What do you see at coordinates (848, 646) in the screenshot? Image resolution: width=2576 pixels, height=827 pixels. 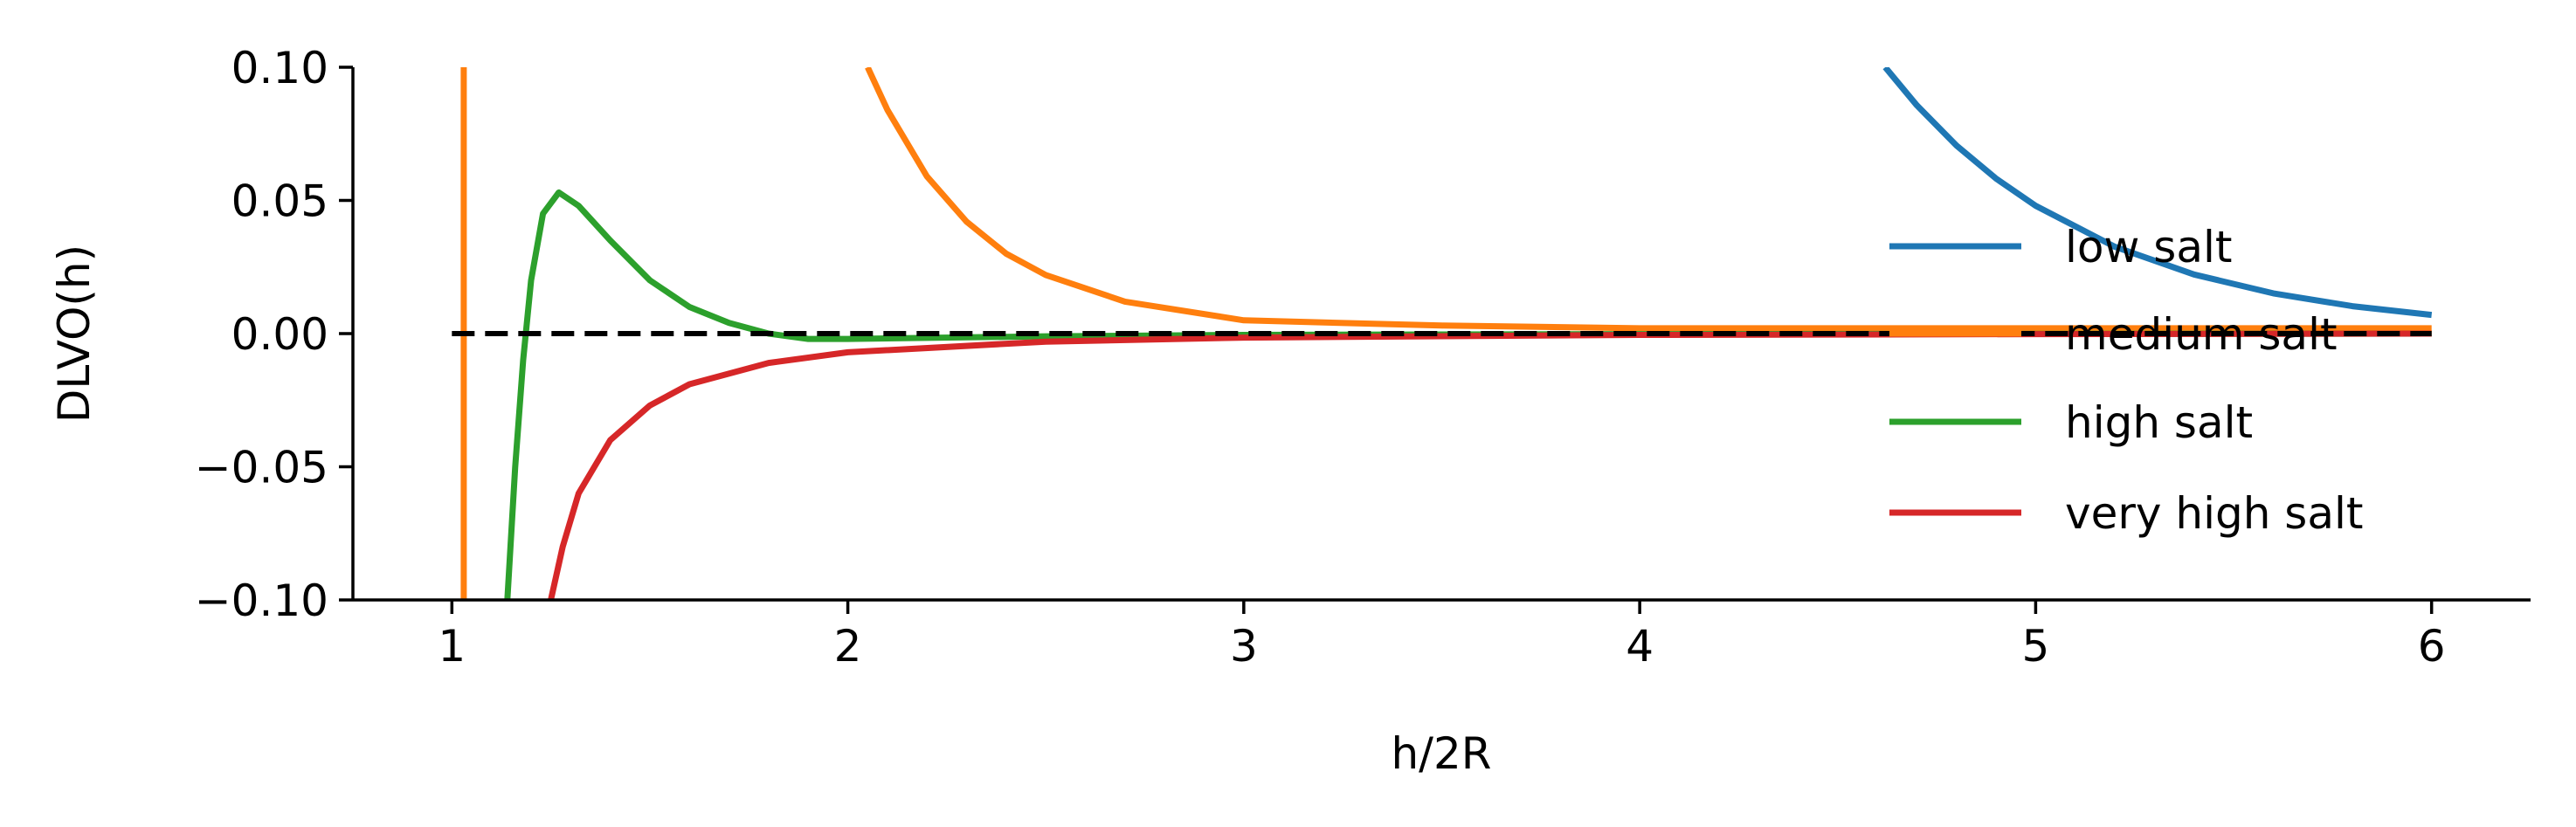 I see `x-tick-label: 2` at bounding box center [848, 646].